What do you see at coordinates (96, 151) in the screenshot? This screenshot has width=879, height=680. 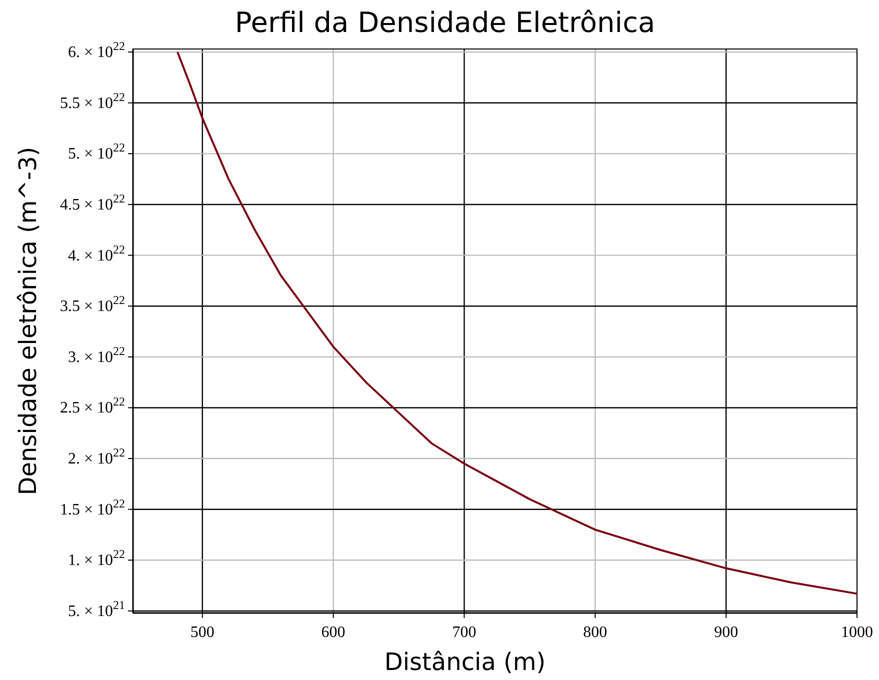 I see `y-tick-label: 5. × 10$^{22}$` at bounding box center [96, 151].